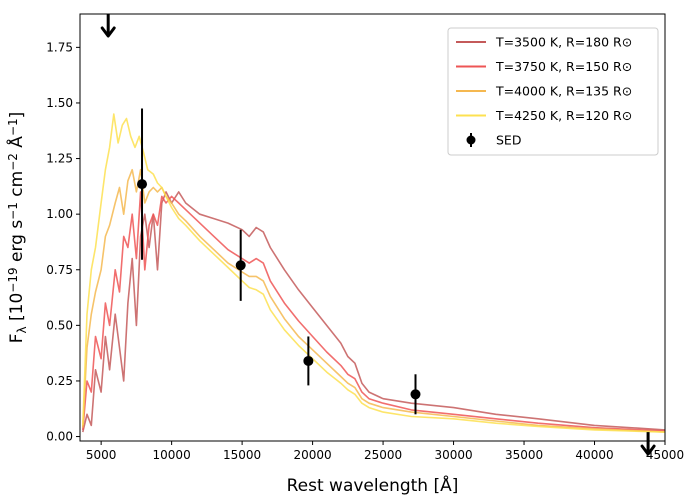 The image size is (700, 500). Describe the element at coordinates (493, 140) in the screenshot. I see `legend-entry-sed: SED` at that location.